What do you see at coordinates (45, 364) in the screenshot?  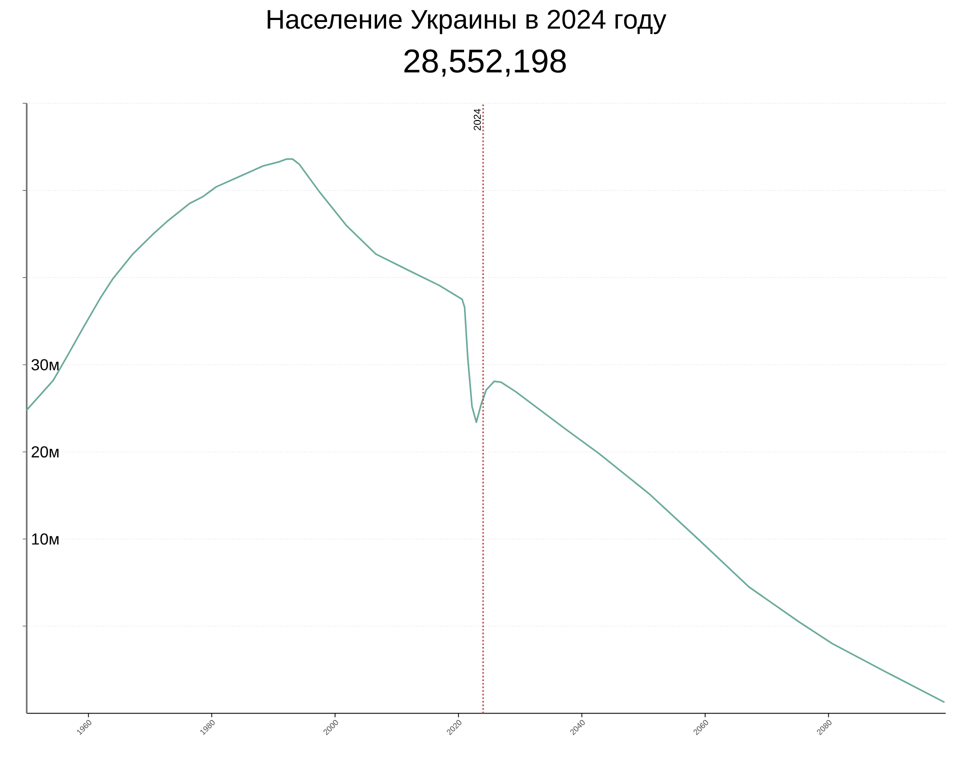 I see `y-tick-label: 30м` at bounding box center [45, 364].